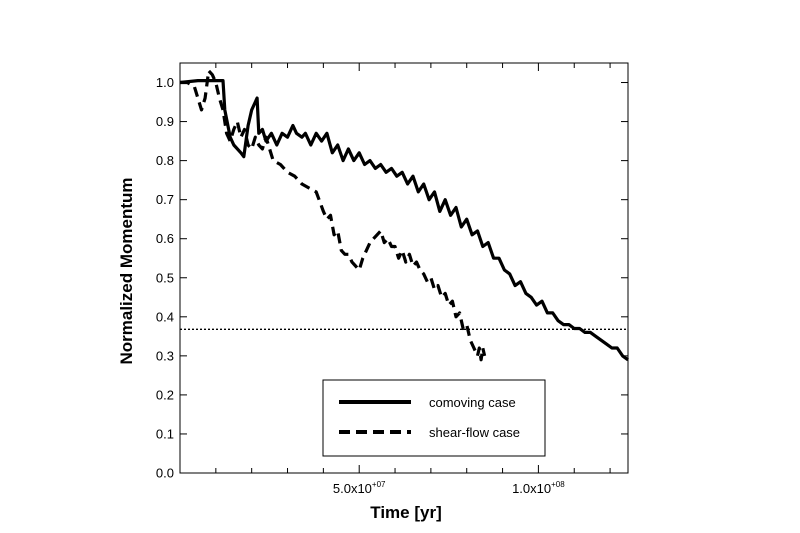  Describe the element at coordinates (359, 488) in the screenshot. I see `x-tick-label: 5.0x10+07` at that location.